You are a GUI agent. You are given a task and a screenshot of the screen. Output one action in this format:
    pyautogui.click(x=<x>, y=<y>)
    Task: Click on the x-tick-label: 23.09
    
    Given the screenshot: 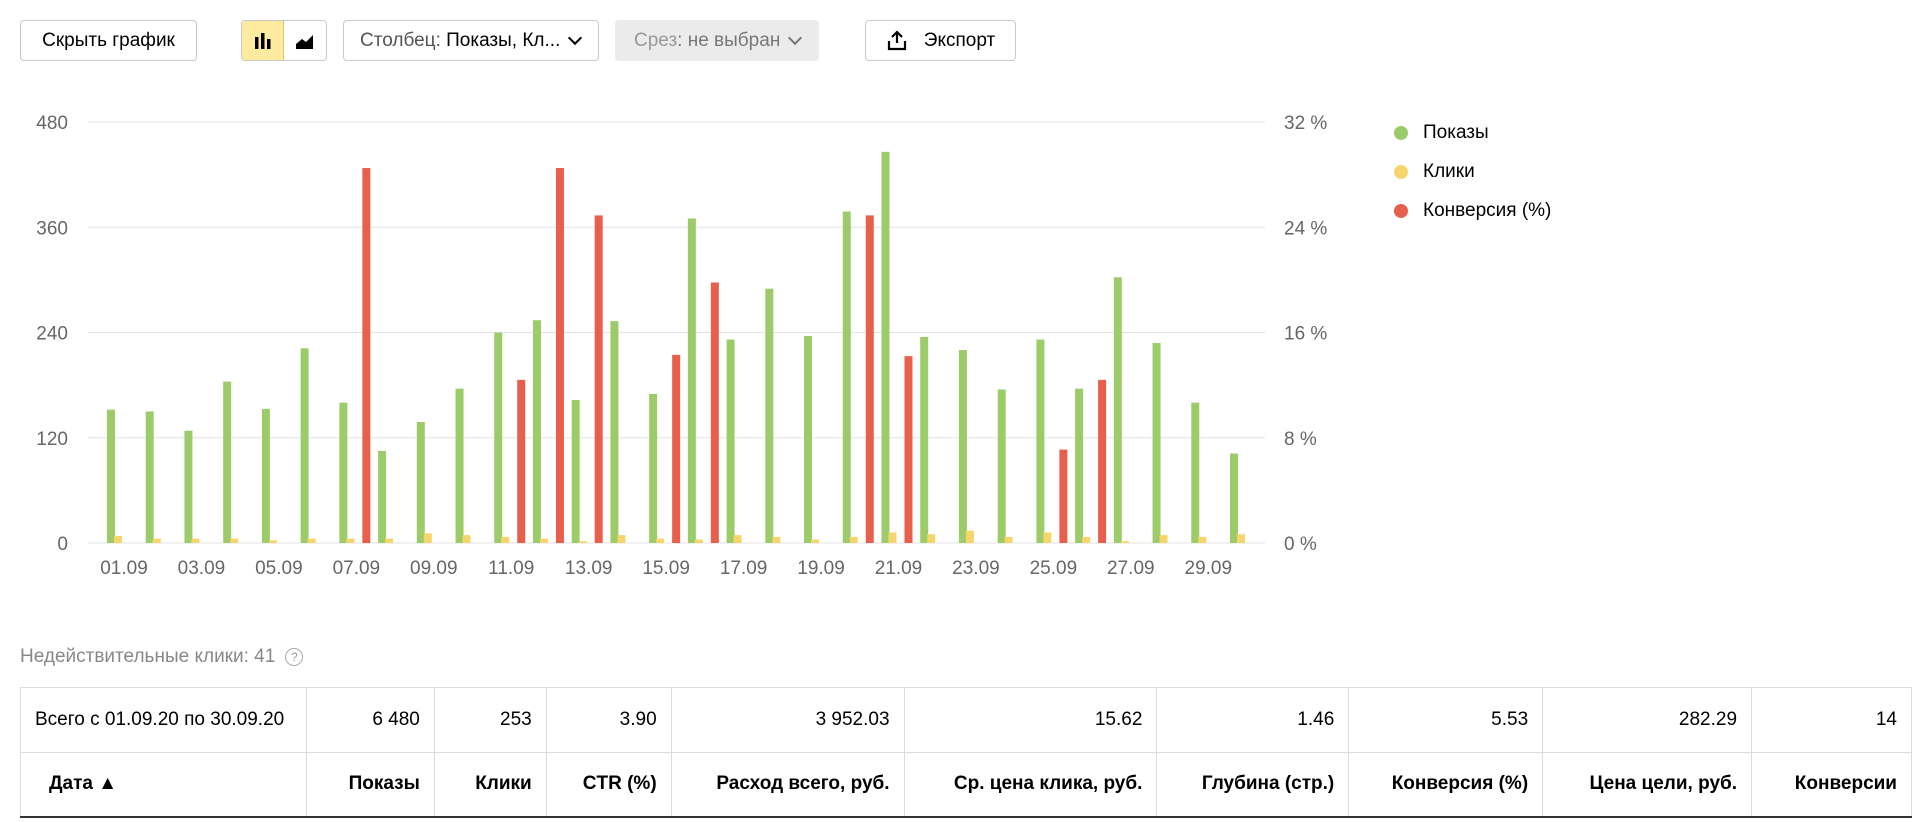 What is the action you would take?
    pyautogui.click(x=976, y=568)
    